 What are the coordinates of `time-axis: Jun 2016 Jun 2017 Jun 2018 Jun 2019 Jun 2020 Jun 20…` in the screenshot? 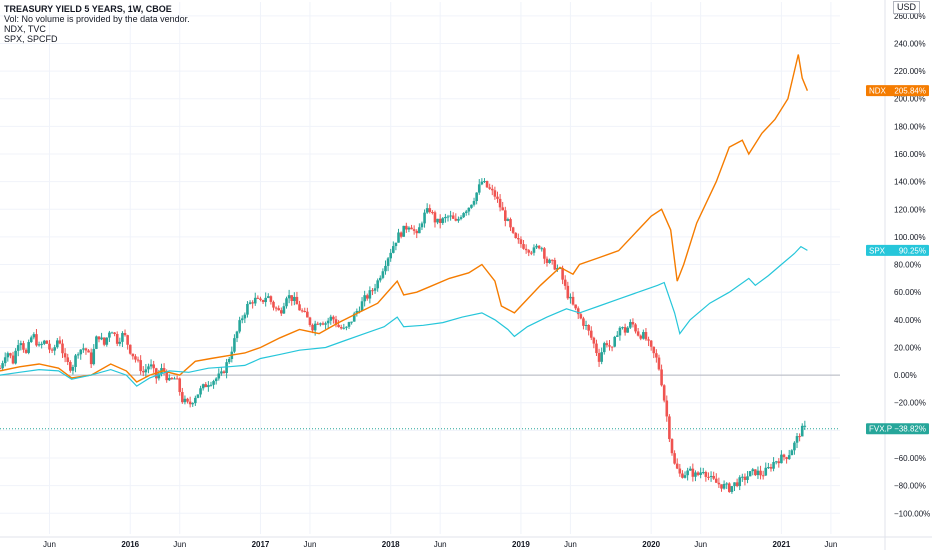 It's located at (440, 544).